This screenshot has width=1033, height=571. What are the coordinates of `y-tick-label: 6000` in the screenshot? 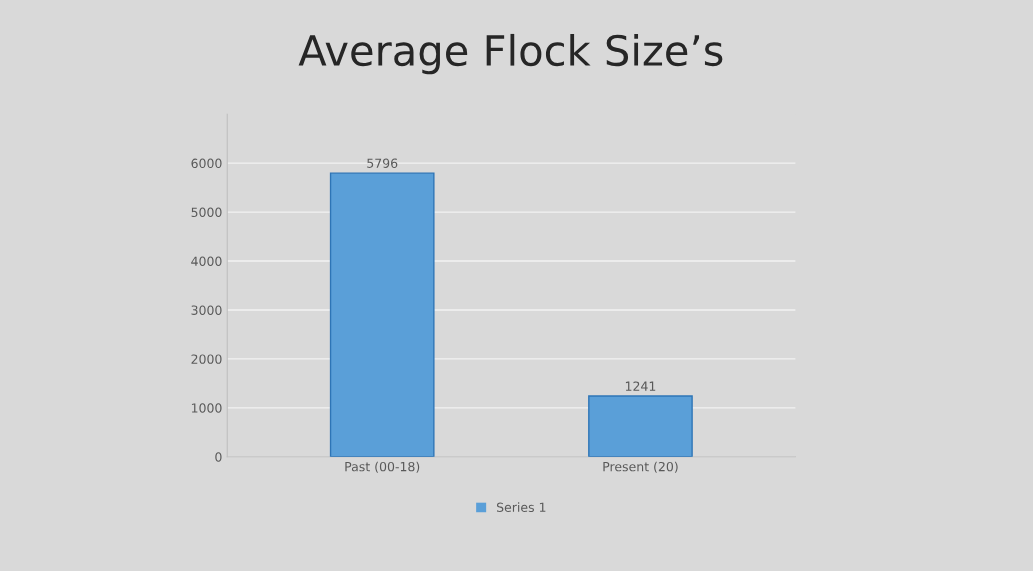 It's located at (206, 163).